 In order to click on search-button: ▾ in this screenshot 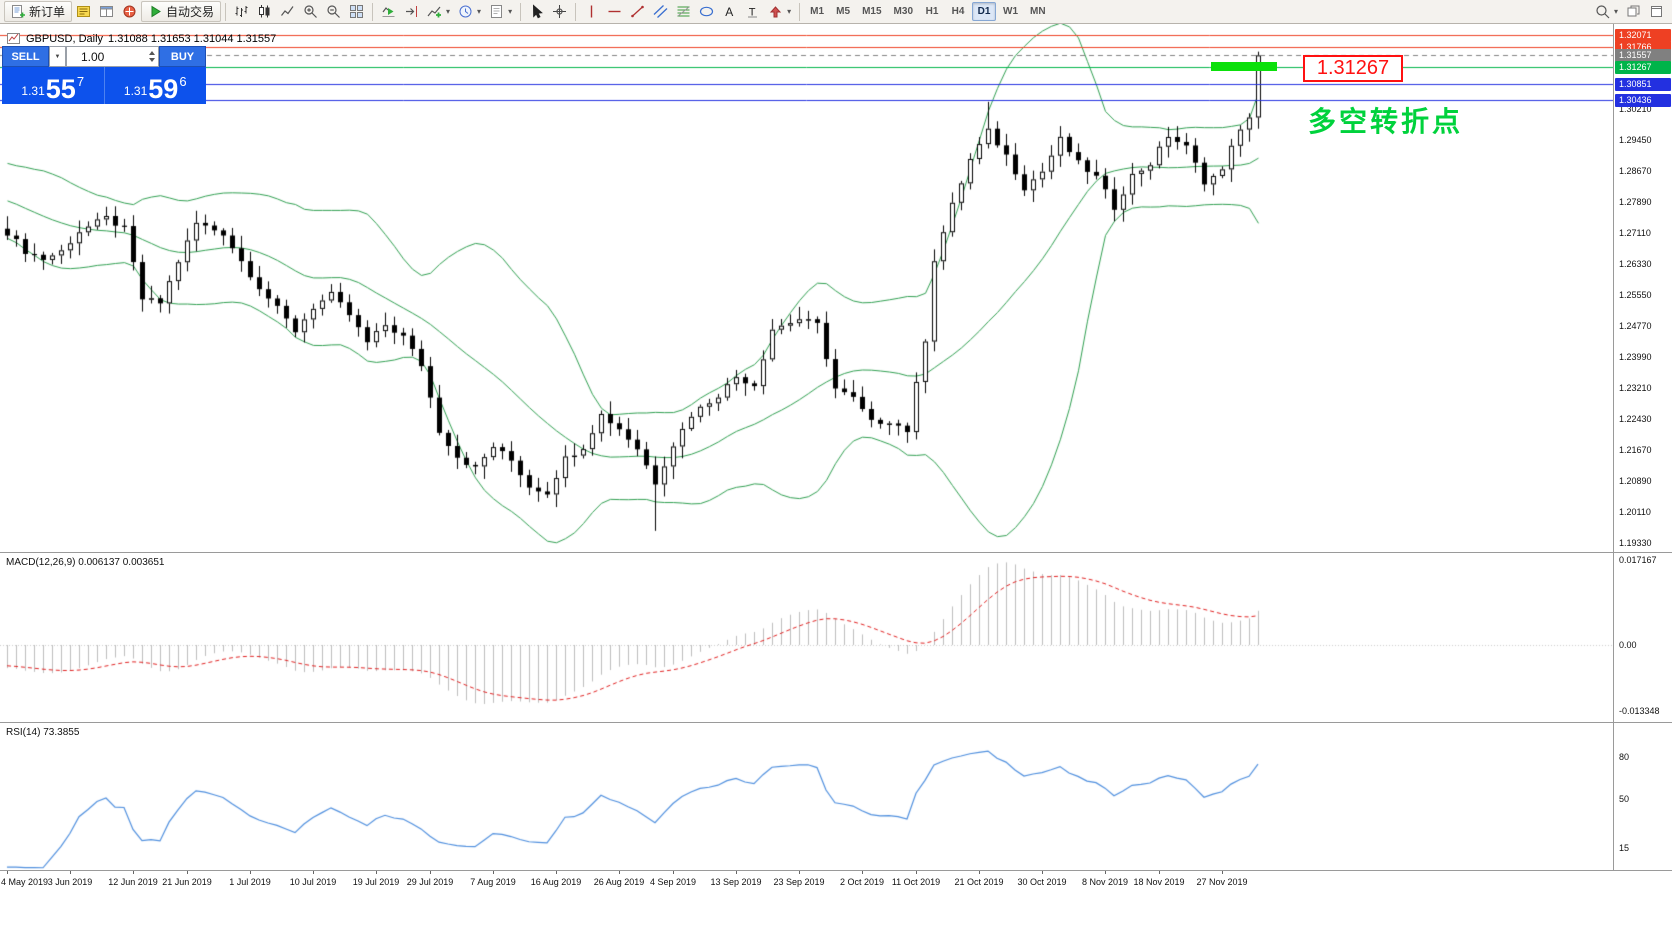, I will do `click(1606, 11)`.